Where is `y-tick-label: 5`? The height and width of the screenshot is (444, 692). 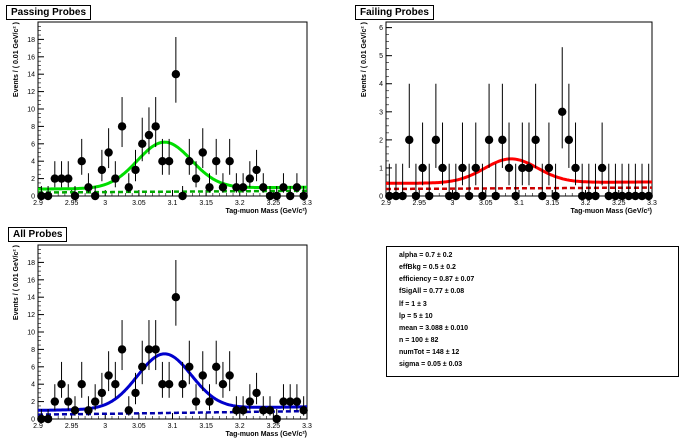 y-tick-label: 5 is located at coordinates (381, 56).